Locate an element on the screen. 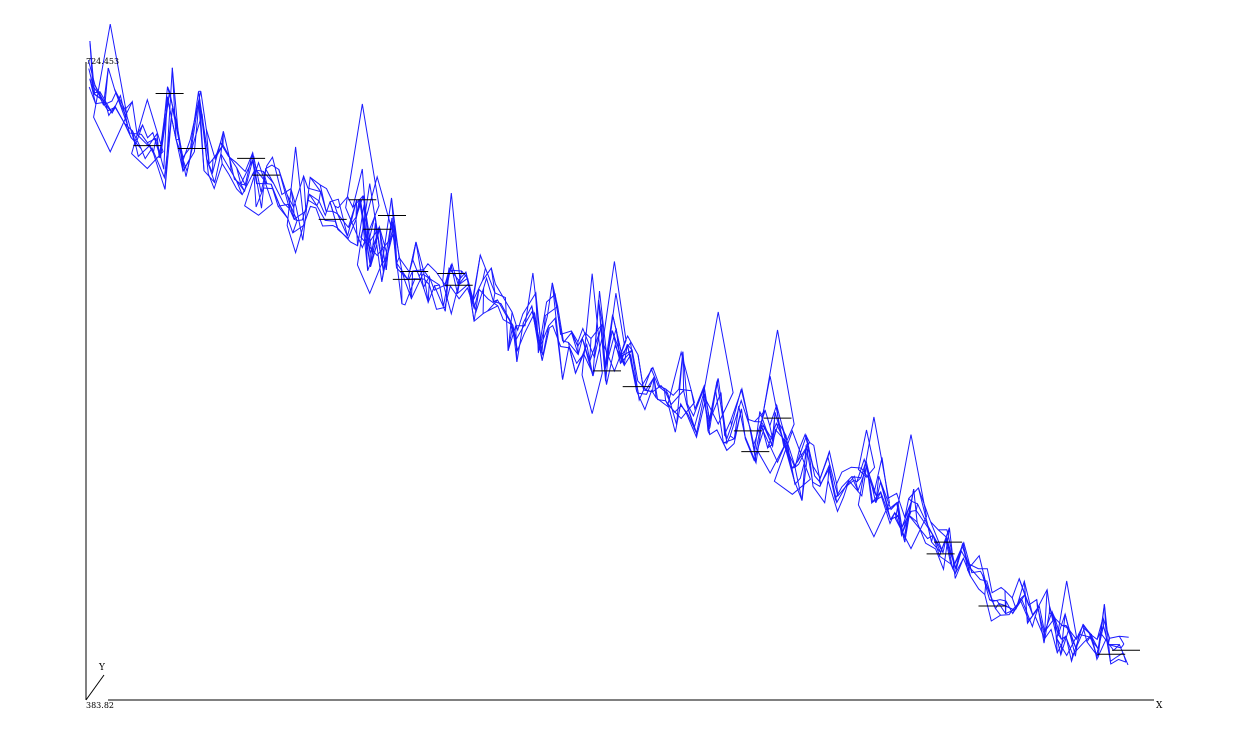 This screenshot has height=740, width=1248. y-axis-line is located at coordinates (95, 687).